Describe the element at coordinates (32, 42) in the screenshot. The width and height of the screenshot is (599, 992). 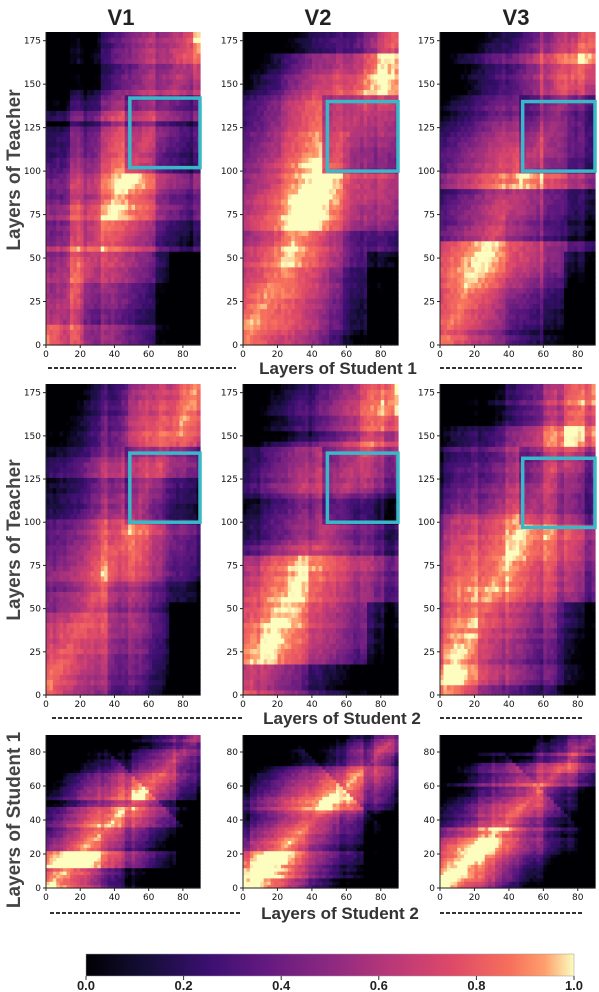
I see `y-tick-label: 175` at that location.